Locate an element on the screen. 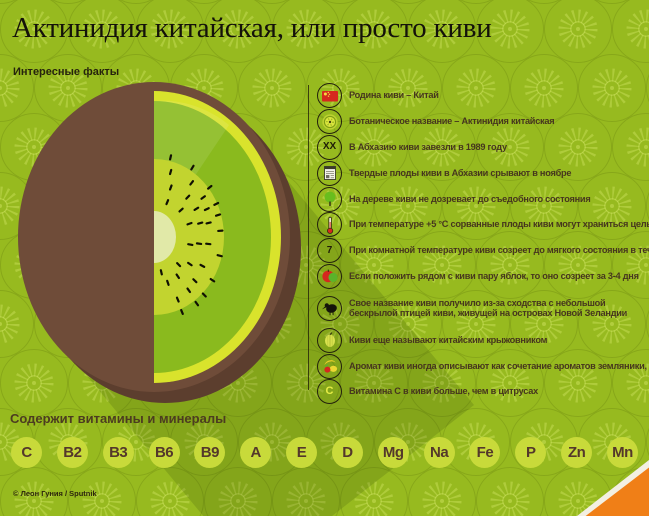  vitamin-badge: D is located at coordinates (347, 452).